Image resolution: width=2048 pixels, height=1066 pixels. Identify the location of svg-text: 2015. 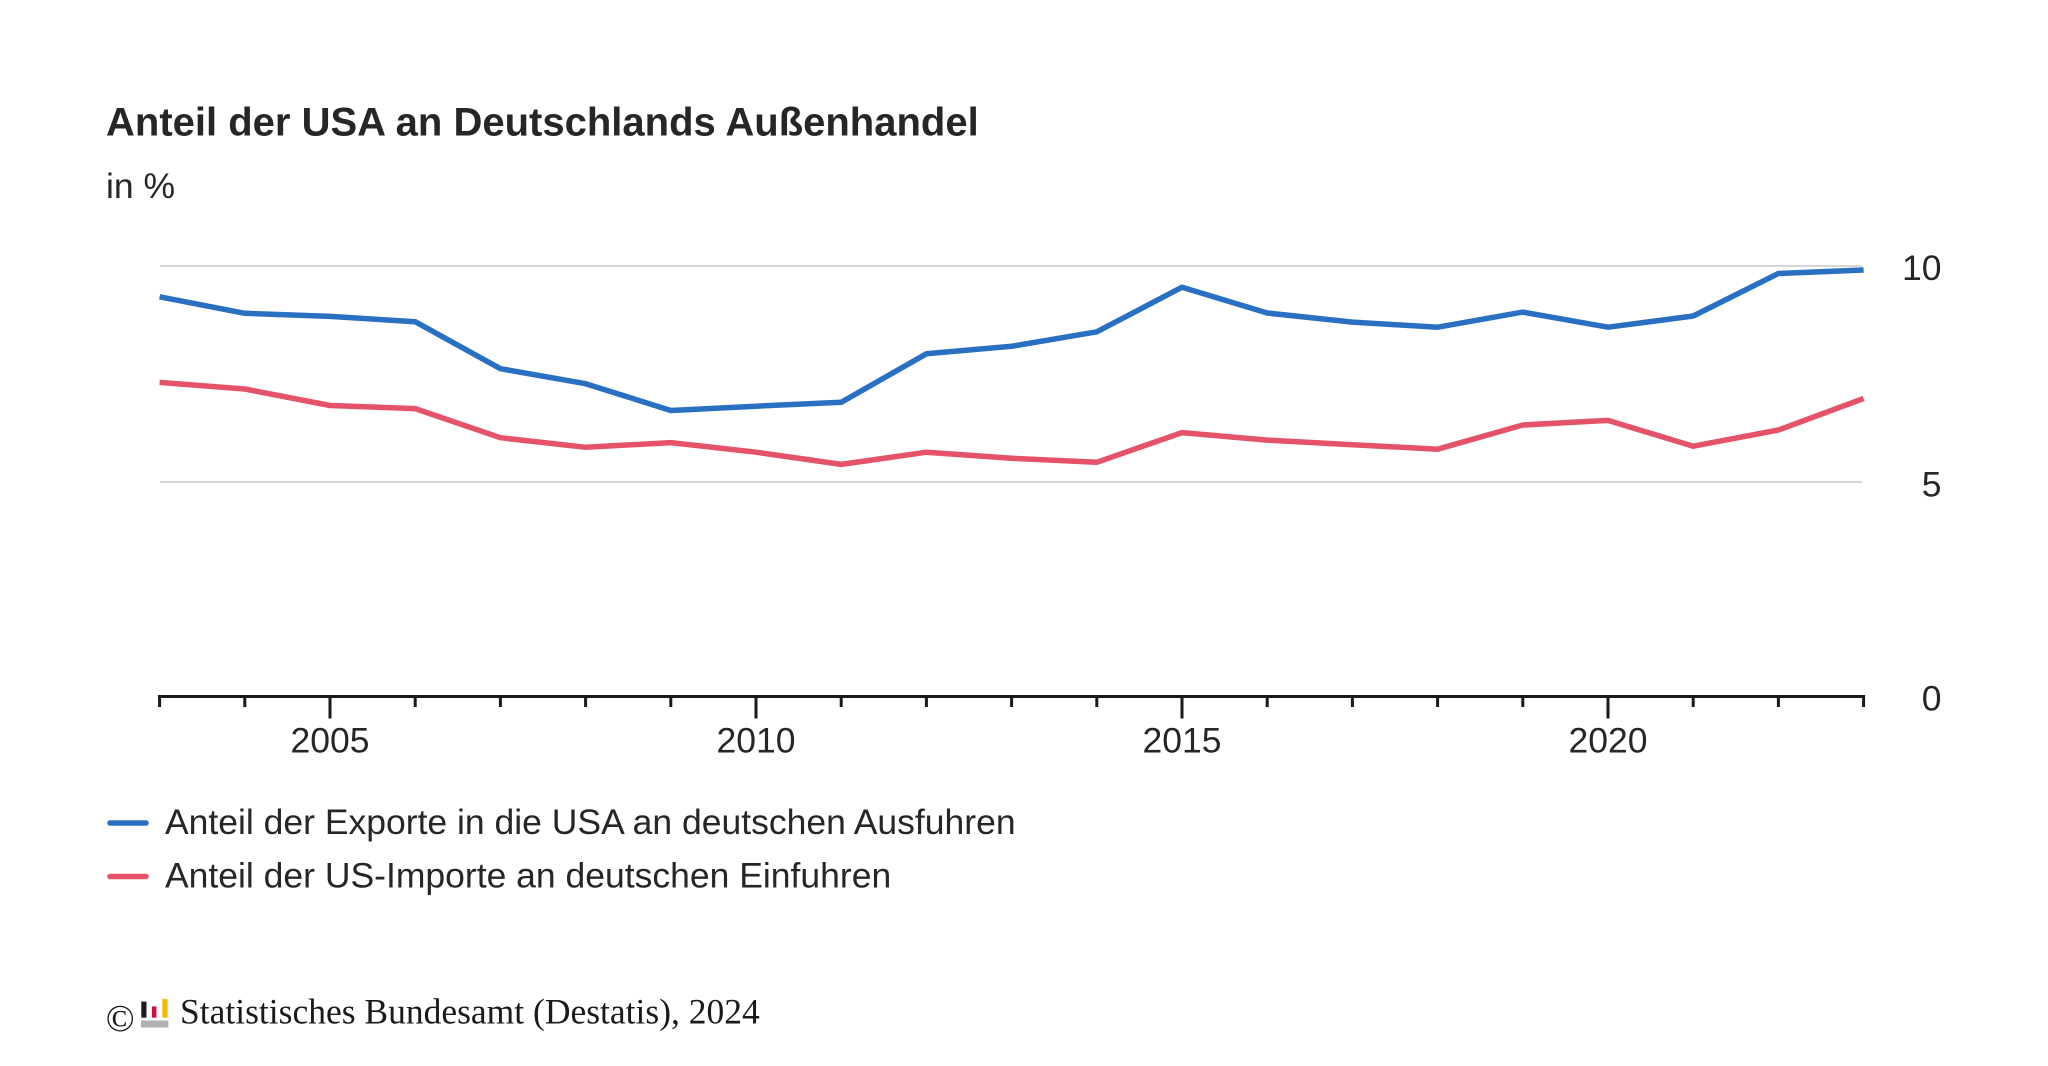
(1182, 741).